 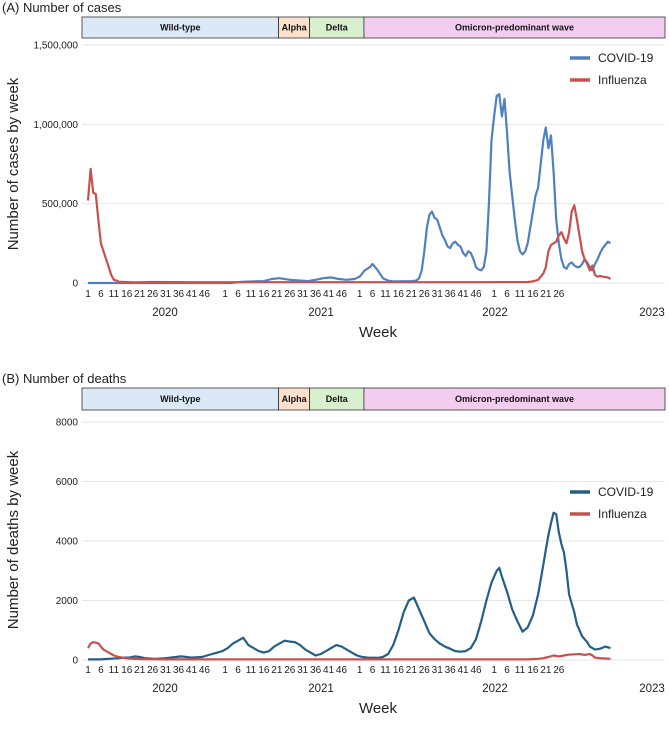 What do you see at coordinates (56, 125) in the screenshot?
I see `y-tick-label: 1,000,000` at bounding box center [56, 125].